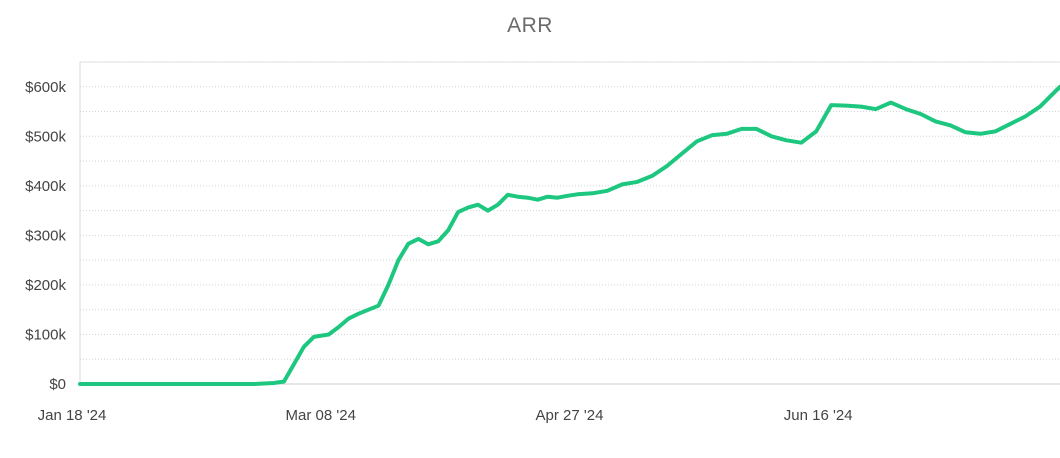  I want to click on y-tick-label: $600k, so click(45, 87).